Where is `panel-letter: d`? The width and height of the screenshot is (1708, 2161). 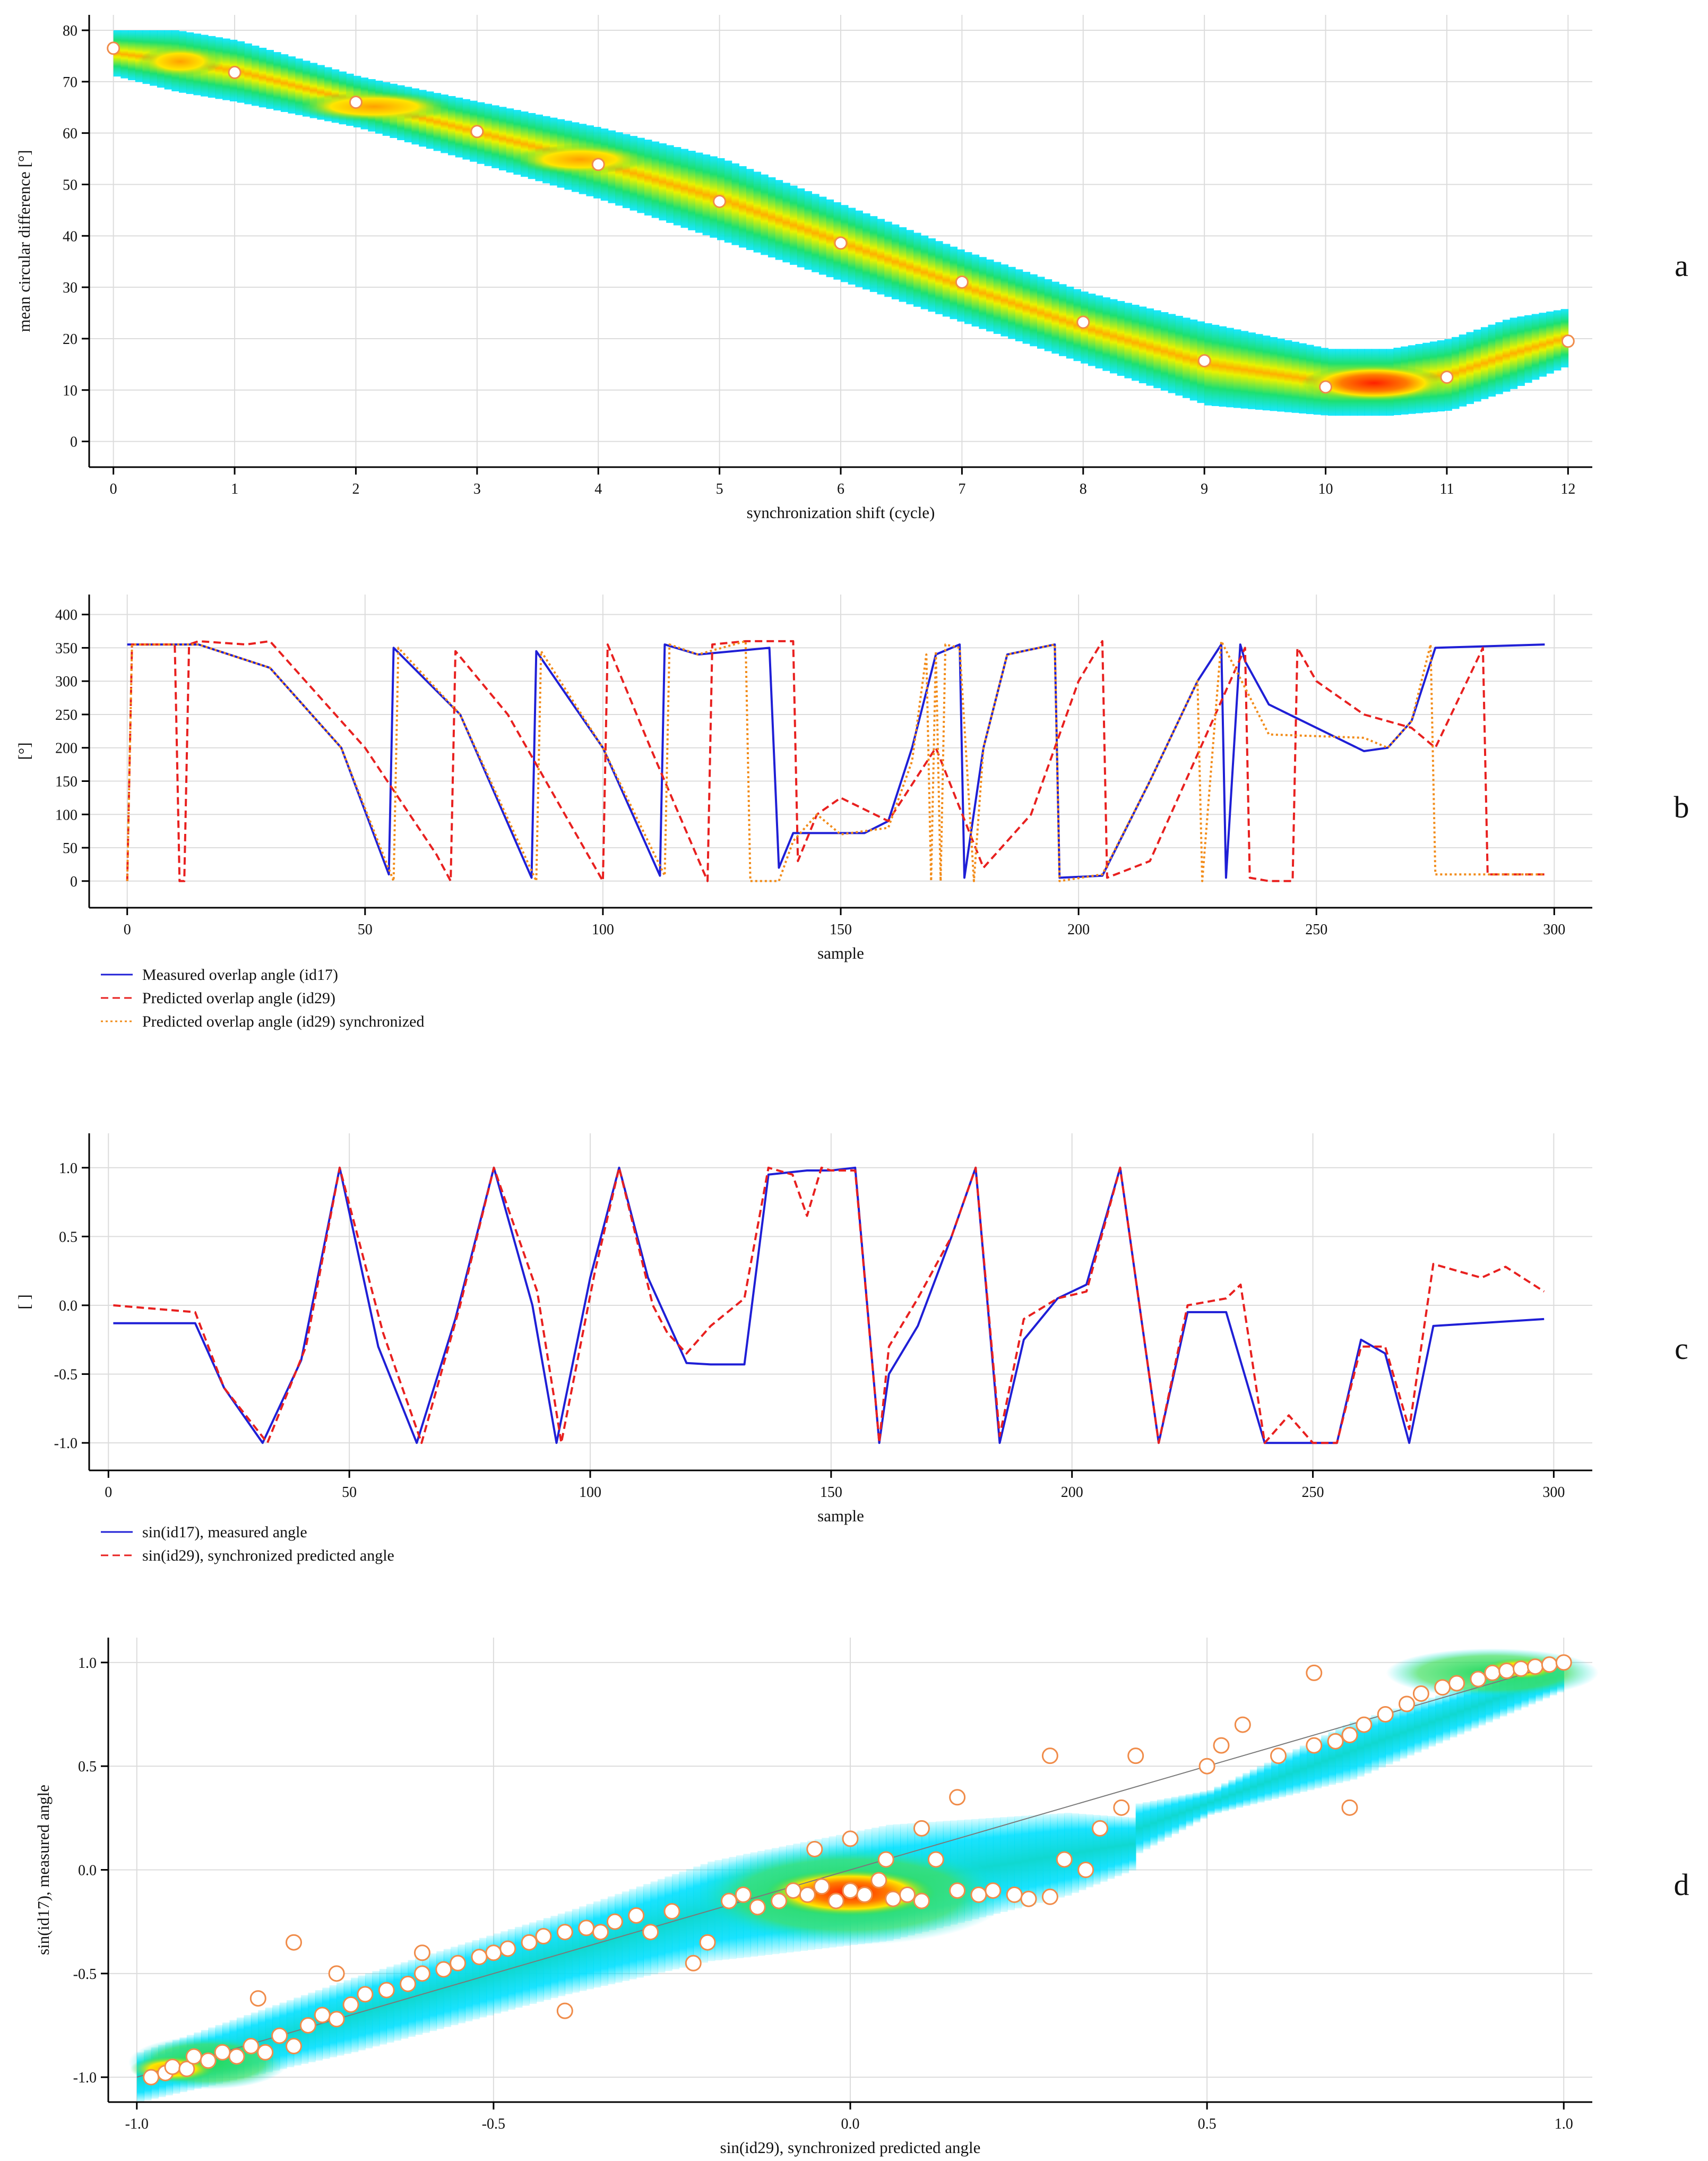
panel-letter: d is located at coordinates (1681, 1884).